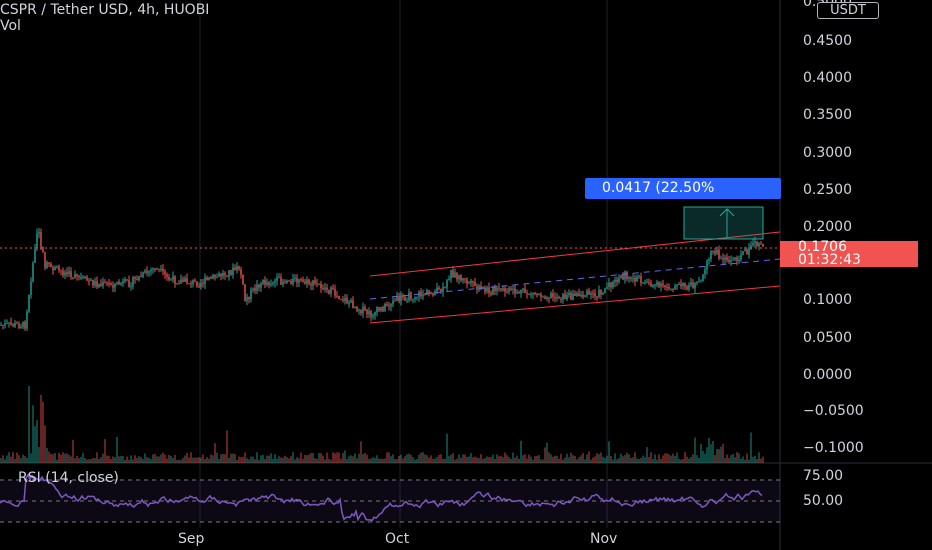 This screenshot has height=550, width=932. Describe the element at coordinates (823, 501) in the screenshot. I see `rsi-tick: 50.00` at that location.